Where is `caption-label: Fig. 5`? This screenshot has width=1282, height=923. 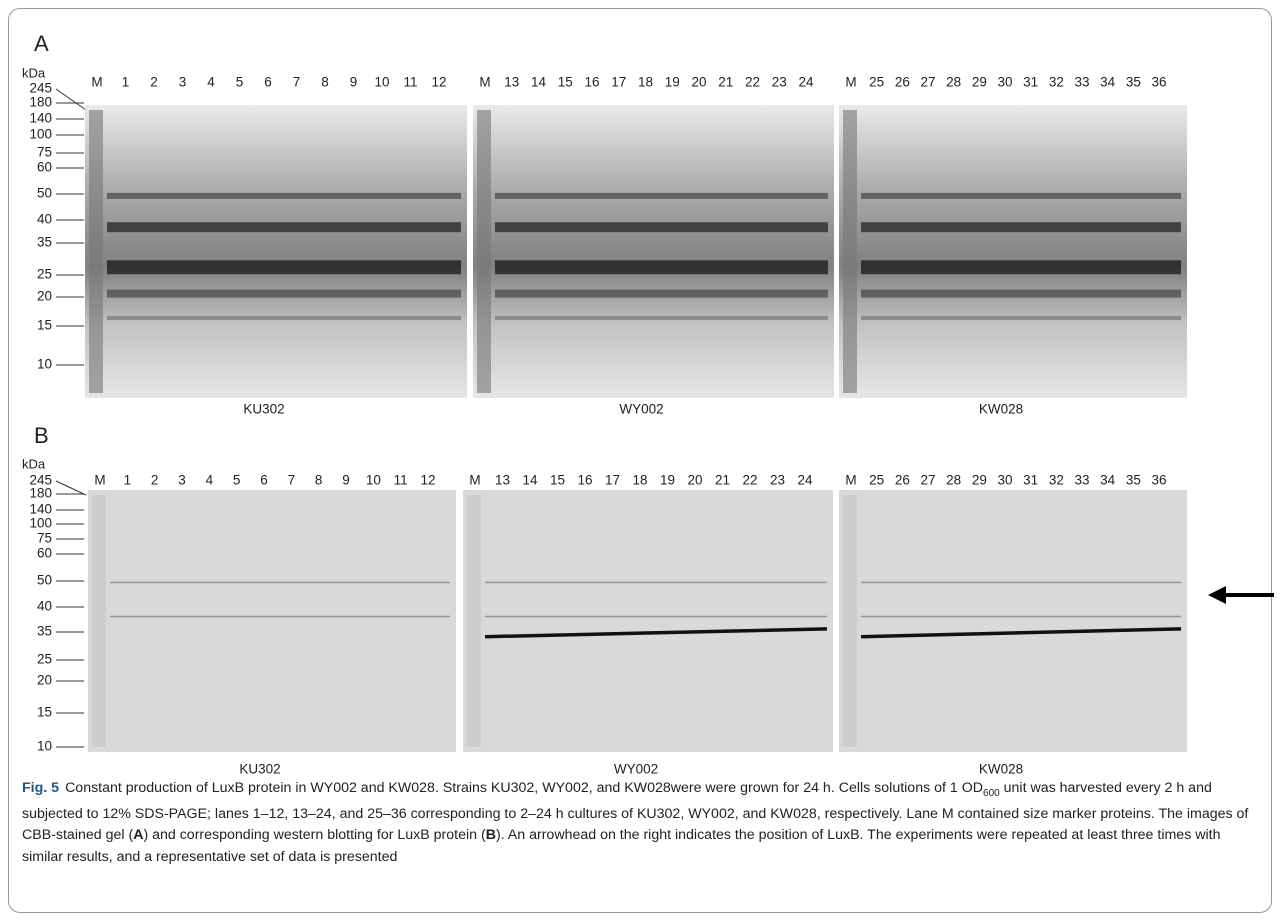 caption-label: Fig. 5 is located at coordinates (41, 788).